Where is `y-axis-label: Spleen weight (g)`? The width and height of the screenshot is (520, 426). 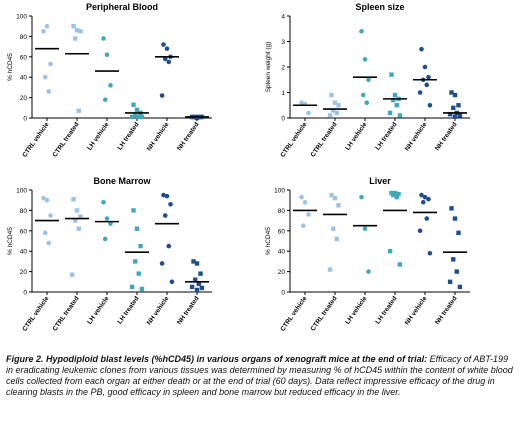
y-axis-label: Spleen weight (g) is located at coordinates (268, 67).